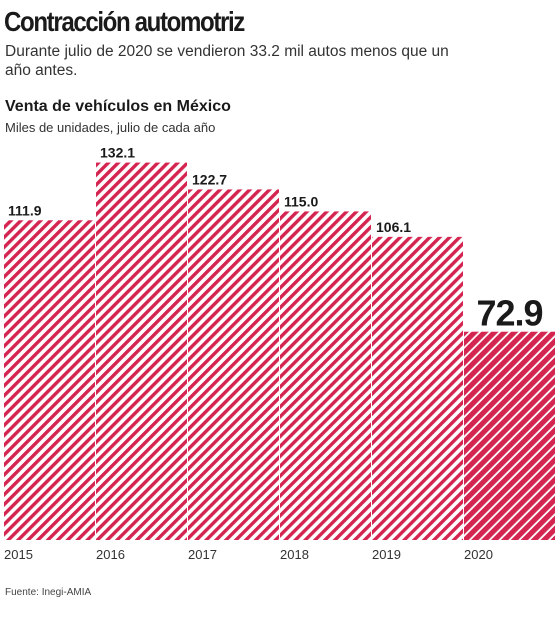  What do you see at coordinates (393, 227) in the screenshot?
I see `value-label-2019: 106.1` at bounding box center [393, 227].